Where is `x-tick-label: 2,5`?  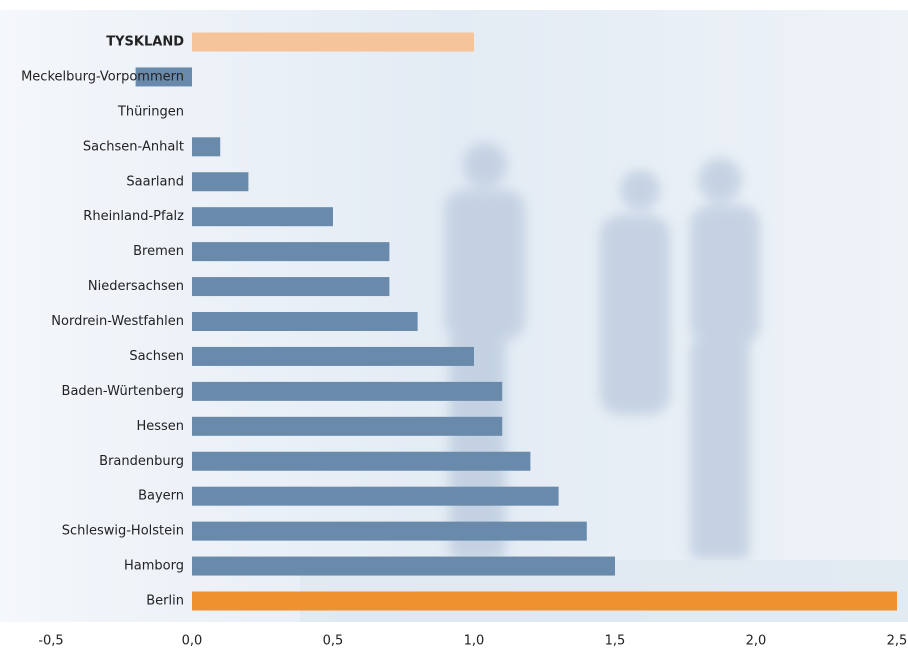 x-tick-label: 2,5 is located at coordinates (897, 641).